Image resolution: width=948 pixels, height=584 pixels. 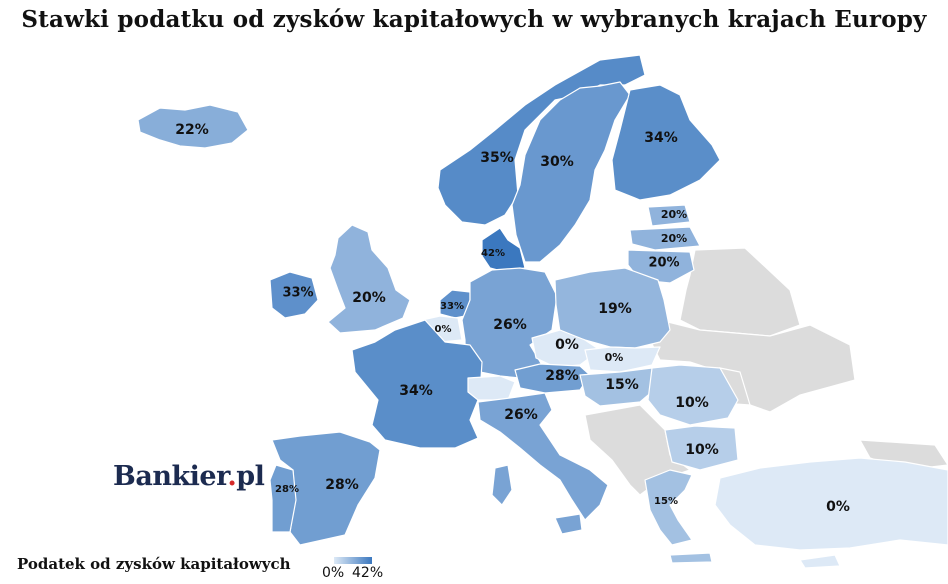 I want to click on country-iceland, so click(x=193, y=126).